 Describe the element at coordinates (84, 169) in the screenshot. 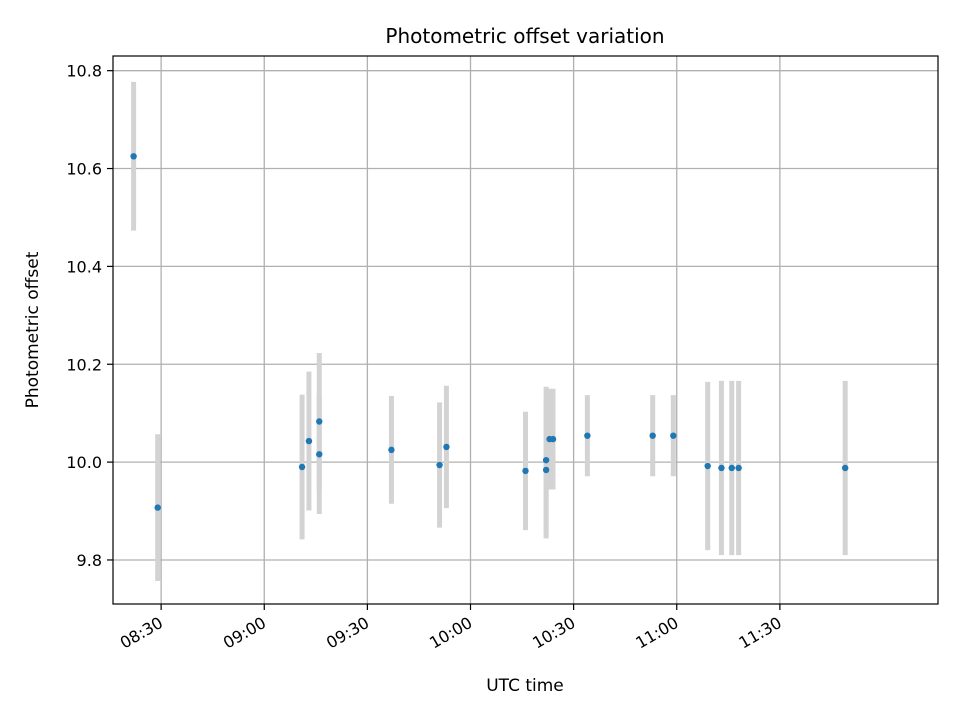

I see `y-tick-label: 10.6` at that location.